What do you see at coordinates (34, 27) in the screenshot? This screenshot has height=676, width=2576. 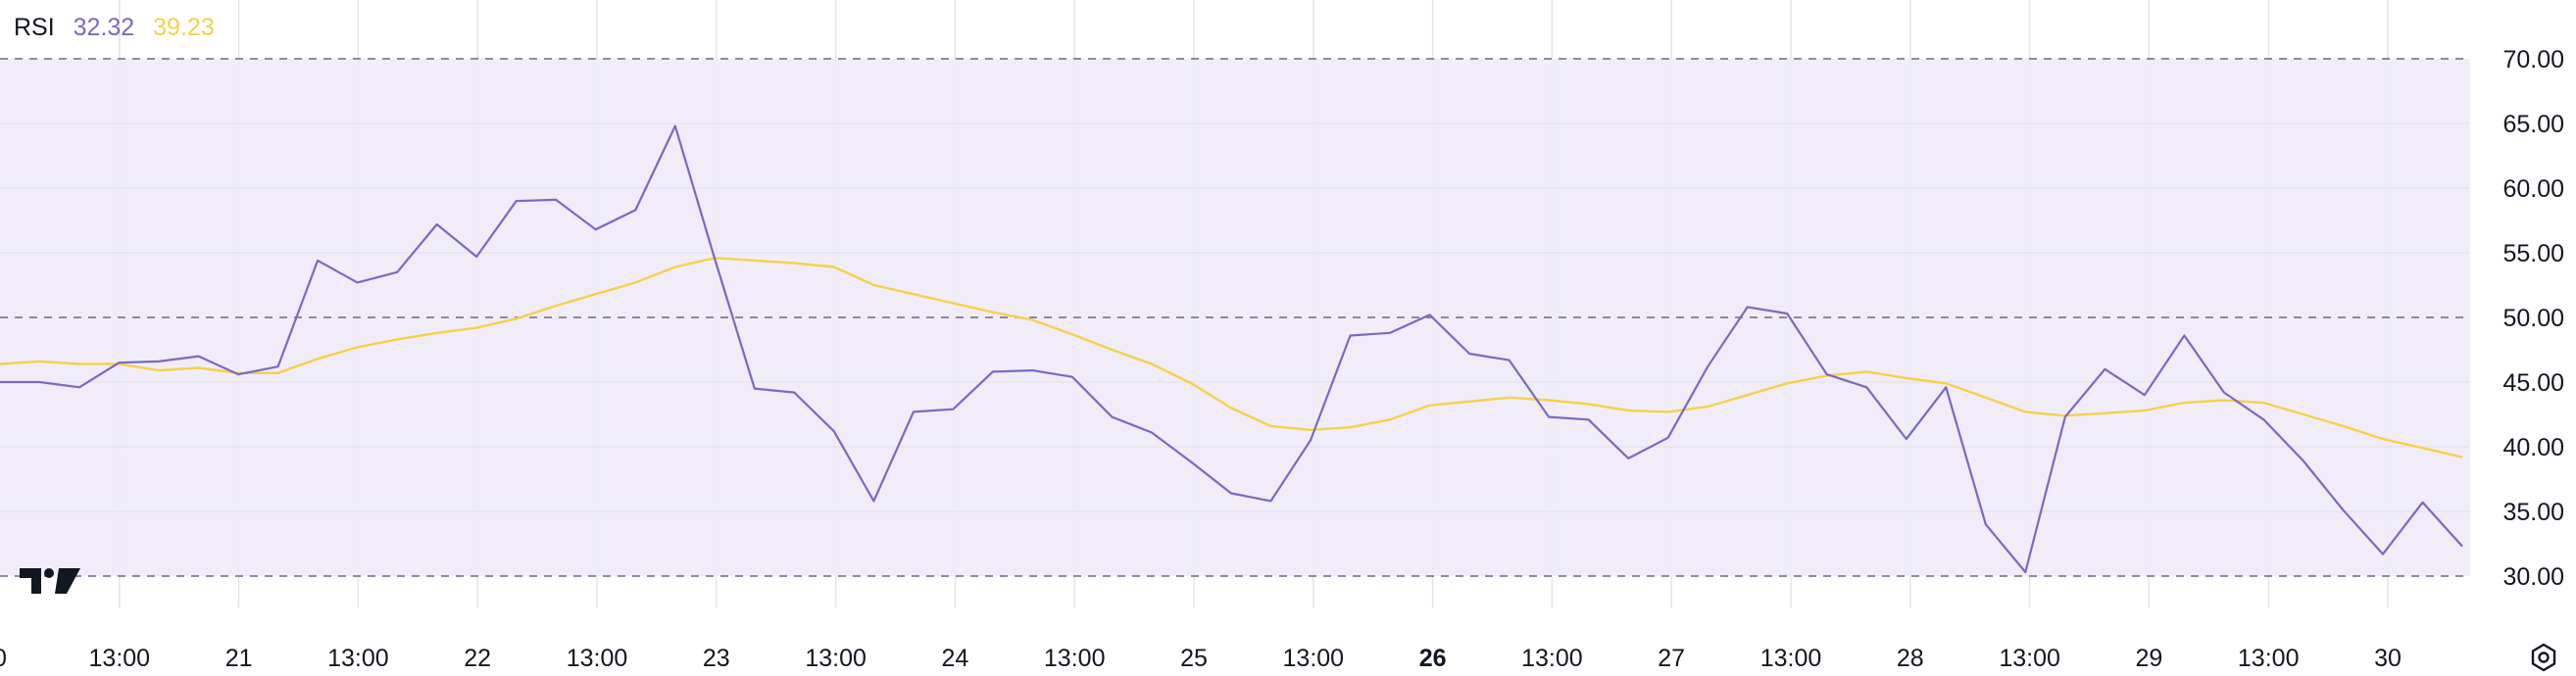 I see `indicator-name: RSI` at bounding box center [34, 27].